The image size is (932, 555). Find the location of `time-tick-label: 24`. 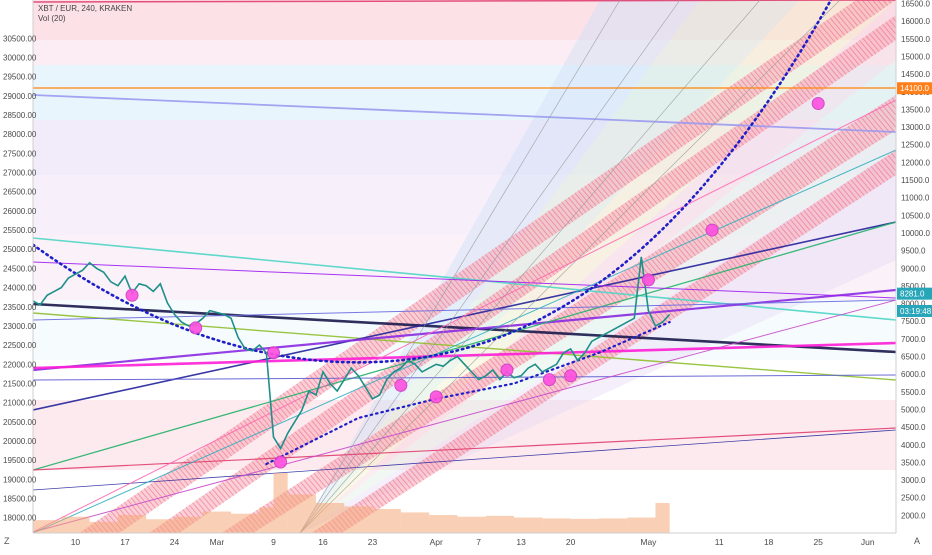

time-tick-label: 24 is located at coordinates (175, 542).